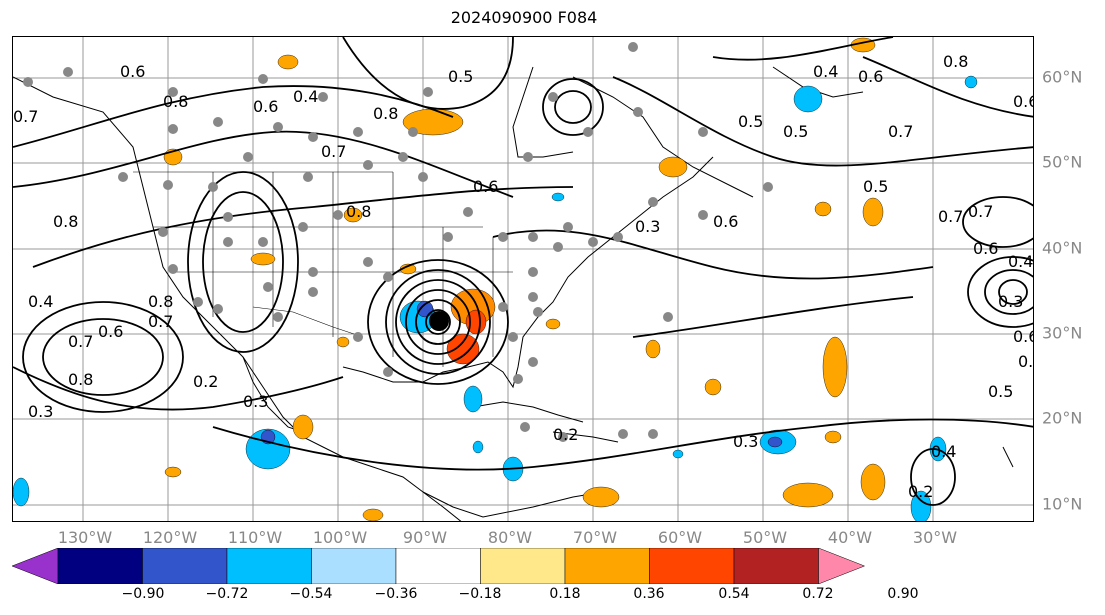 This screenshot has height=615, width=1105. Describe the element at coordinates (1062, 162) in the screenshot. I see `lat-label: 50°N` at that location.